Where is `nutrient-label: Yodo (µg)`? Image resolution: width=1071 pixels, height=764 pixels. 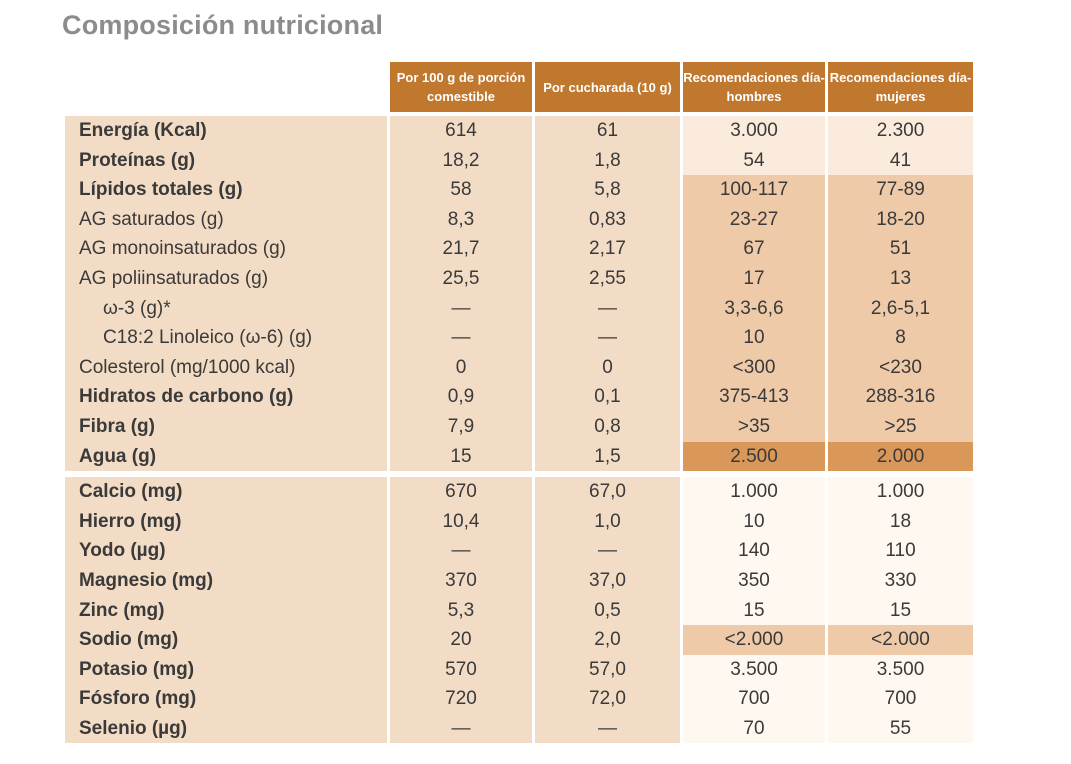 nutrient-label: Yodo (µg) is located at coordinates (226, 551).